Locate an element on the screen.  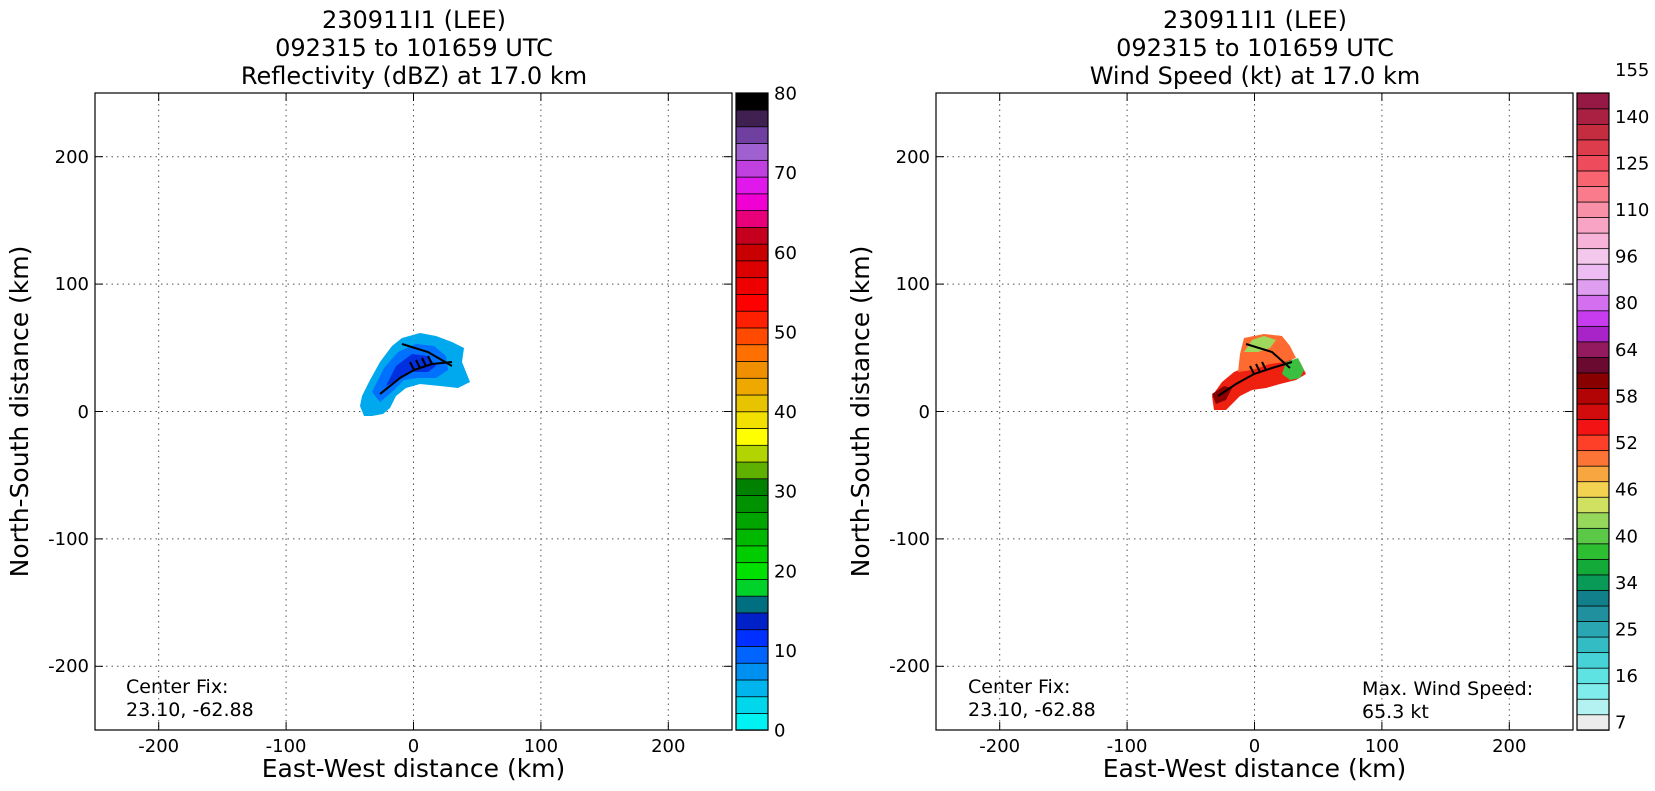
left-x-axis-label: East-West distance (km) is located at coordinates (414, 768).